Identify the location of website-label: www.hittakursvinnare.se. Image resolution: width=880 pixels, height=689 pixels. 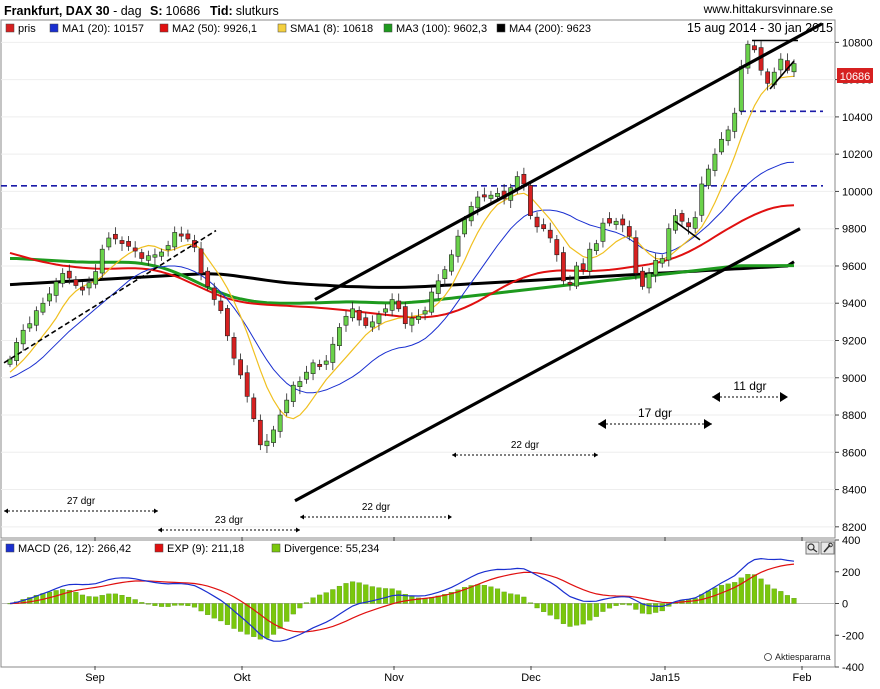
(768, 9).